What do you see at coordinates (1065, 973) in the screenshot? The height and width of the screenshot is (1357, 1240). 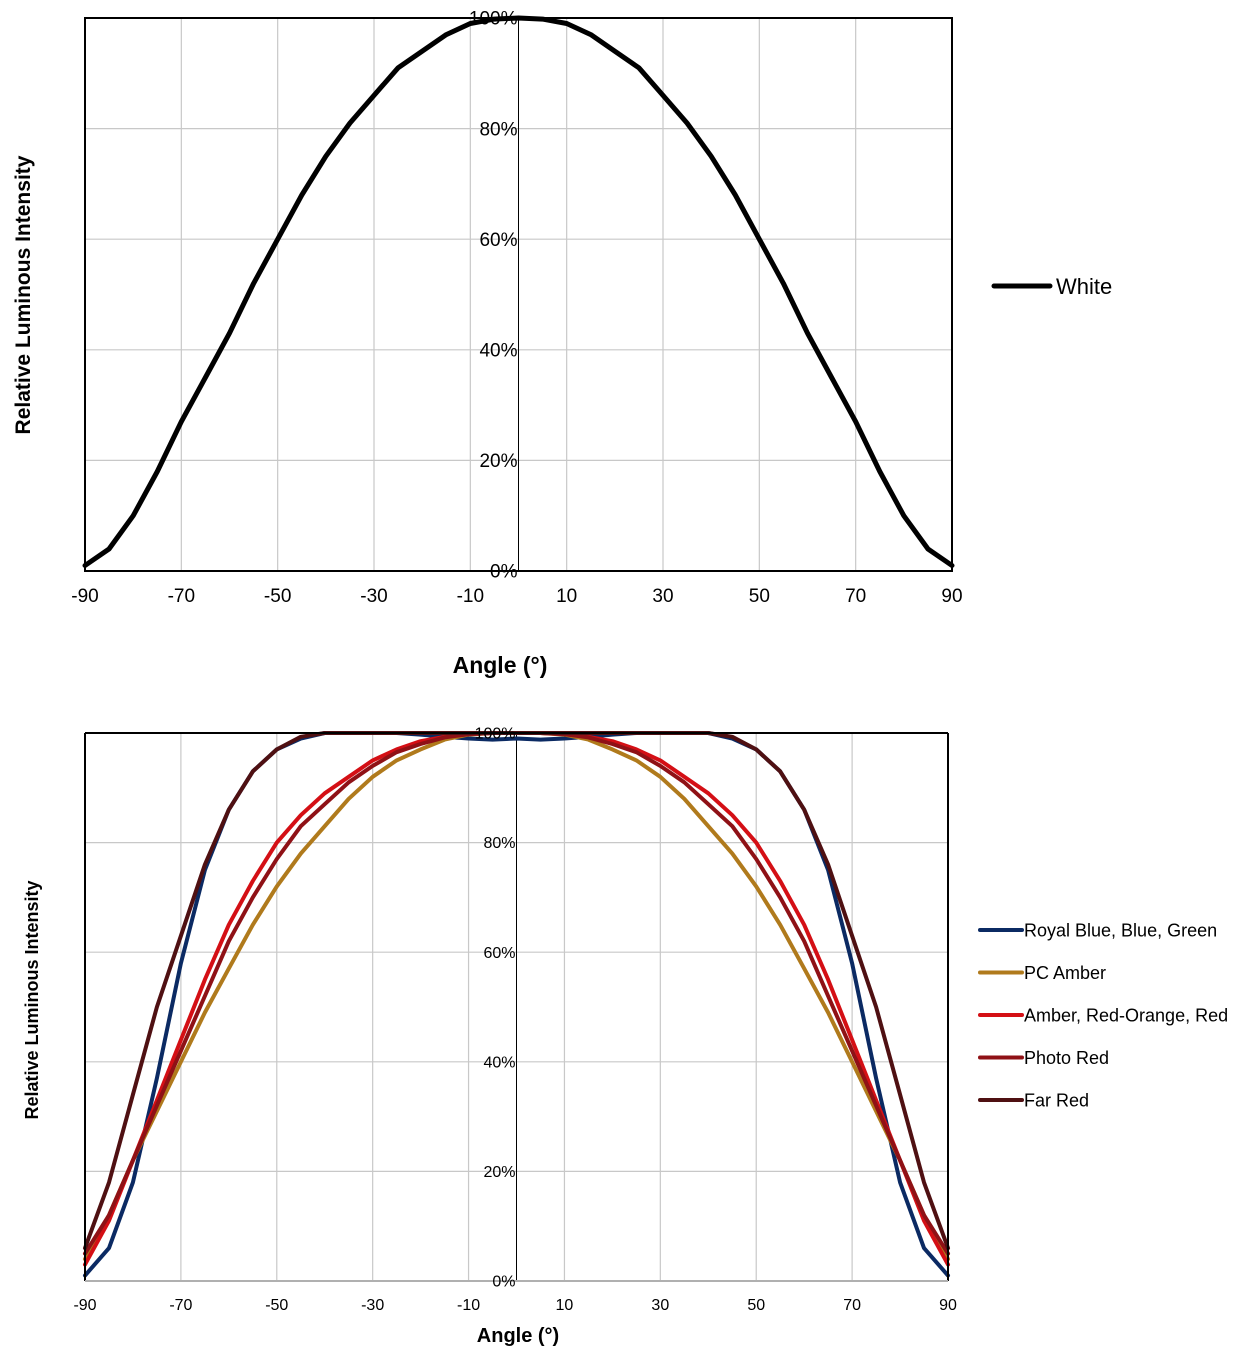 I see `legend-label: PC Amber` at bounding box center [1065, 973].